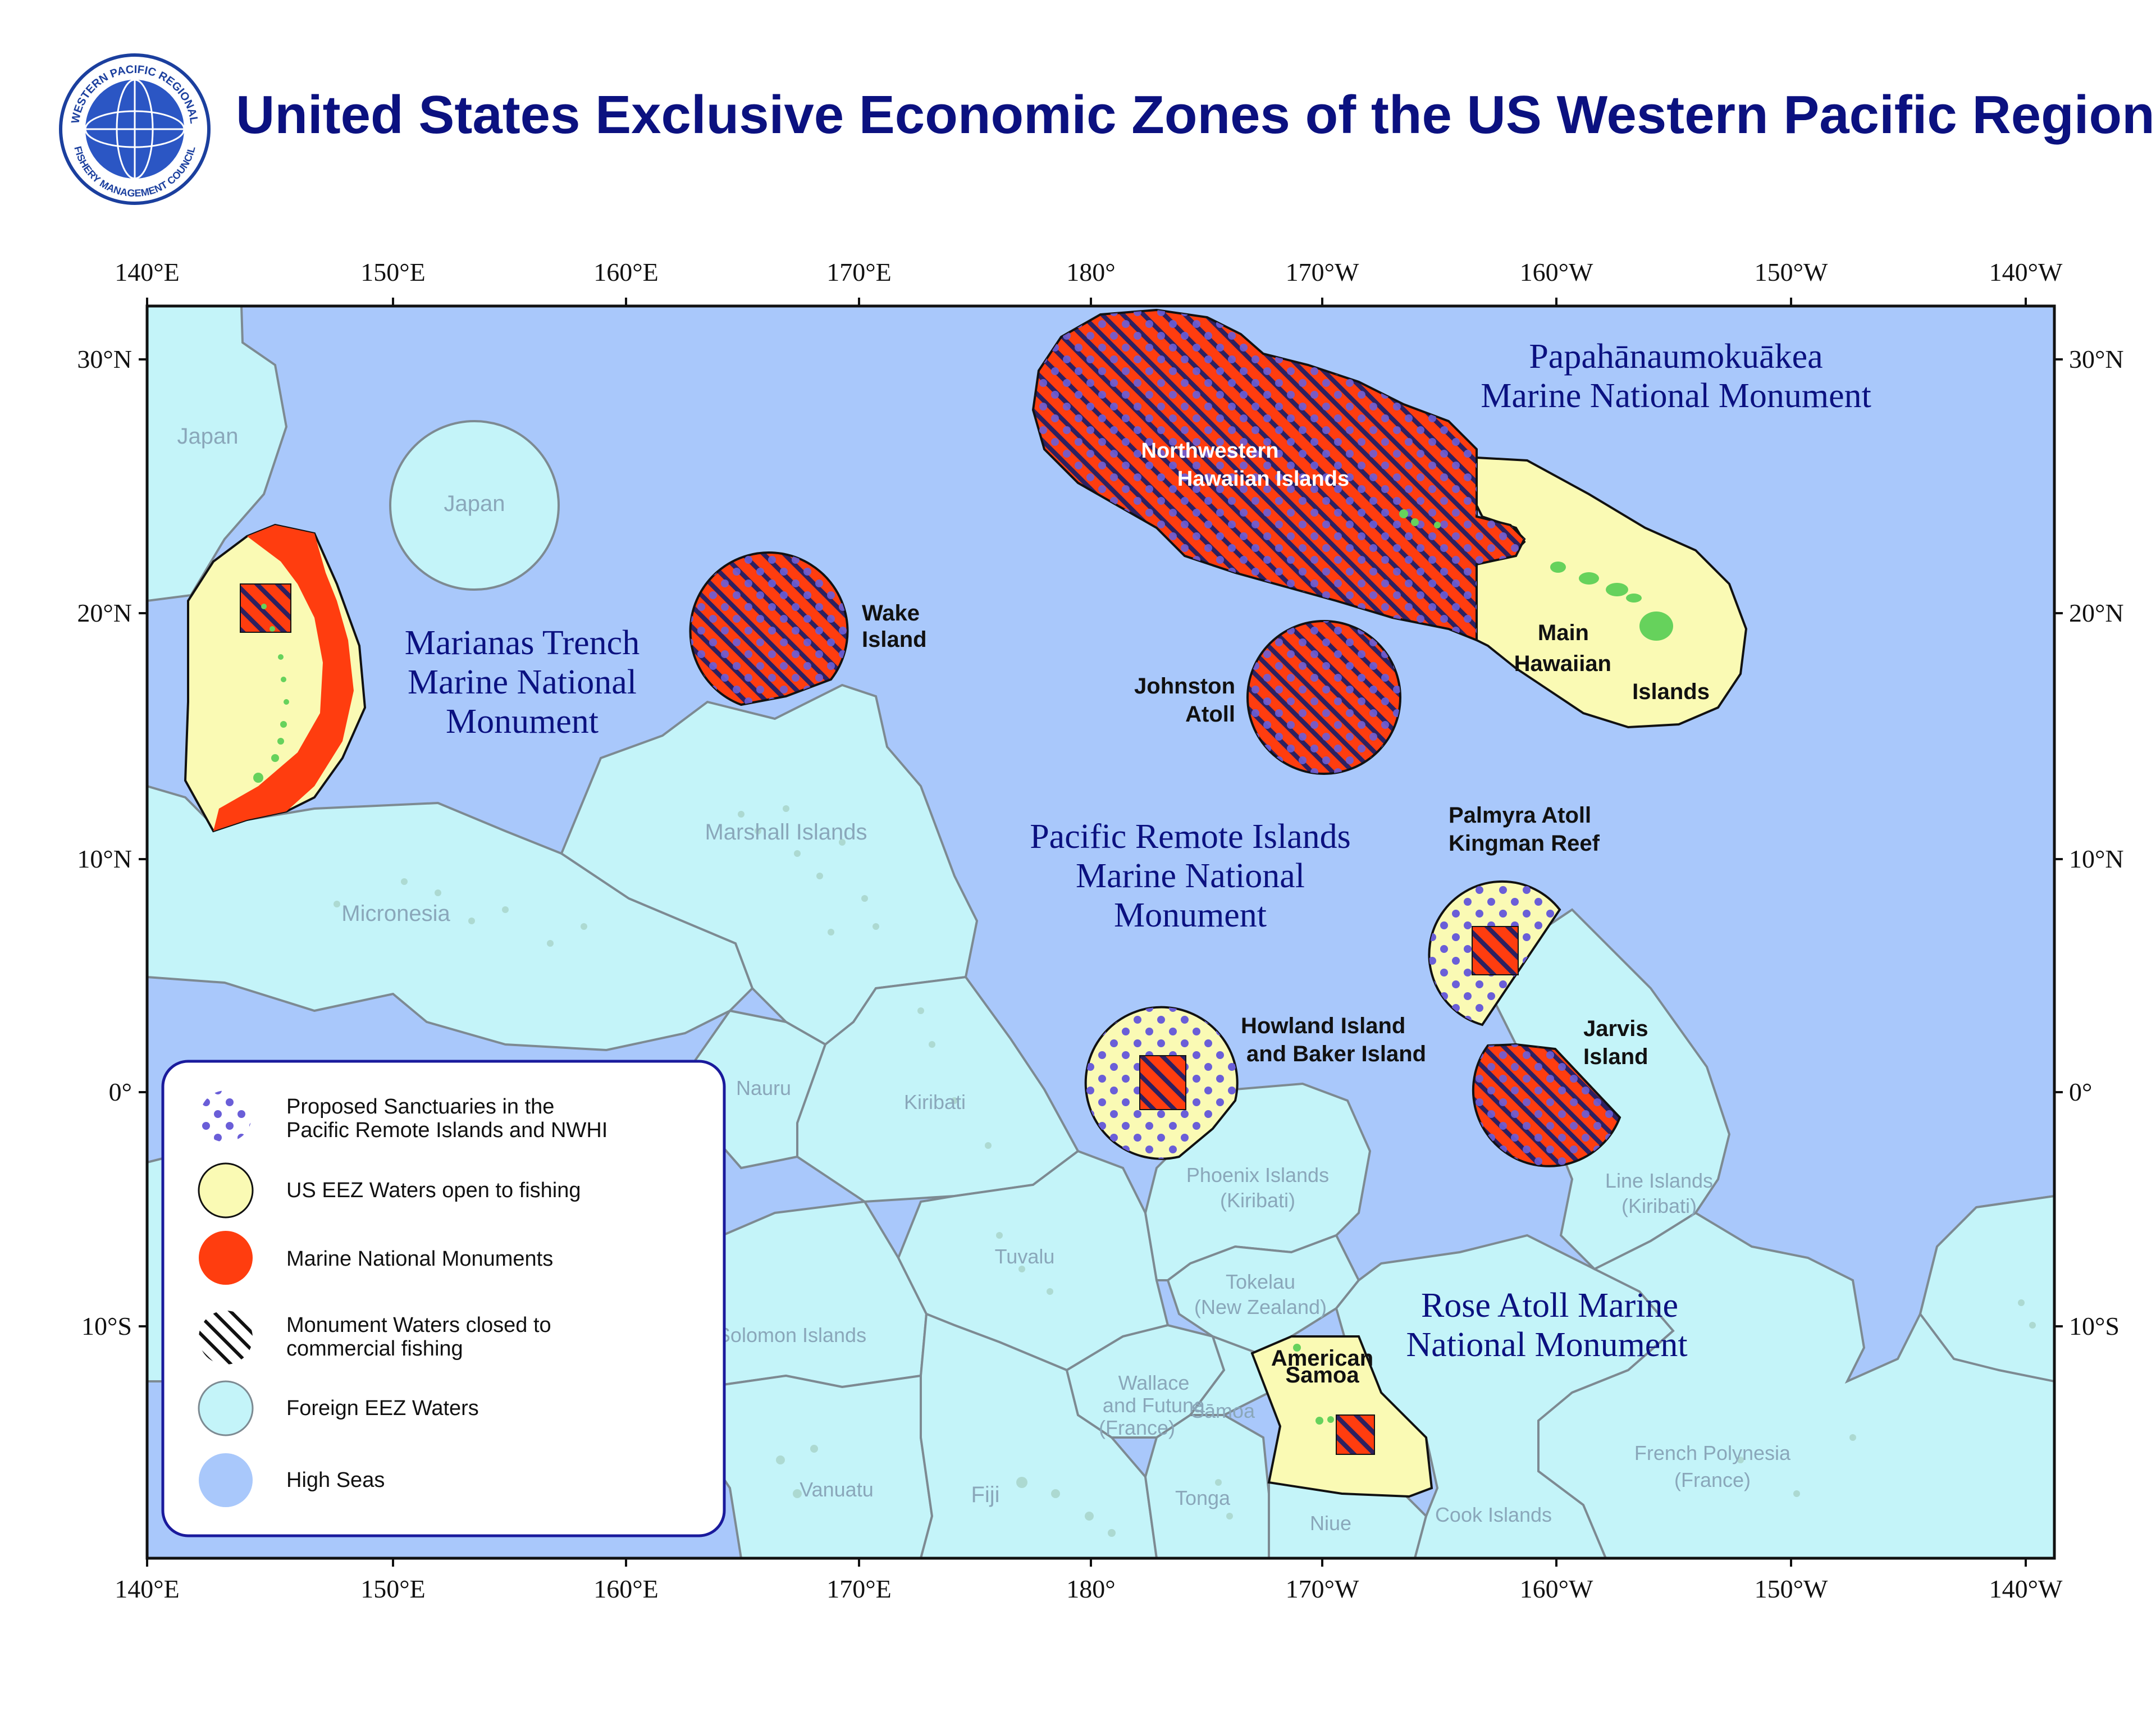 Image resolution: width=2156 pixels, height=1725 pixels. I want to click on lat-tick-left: 10°S, so click(106, 1326).